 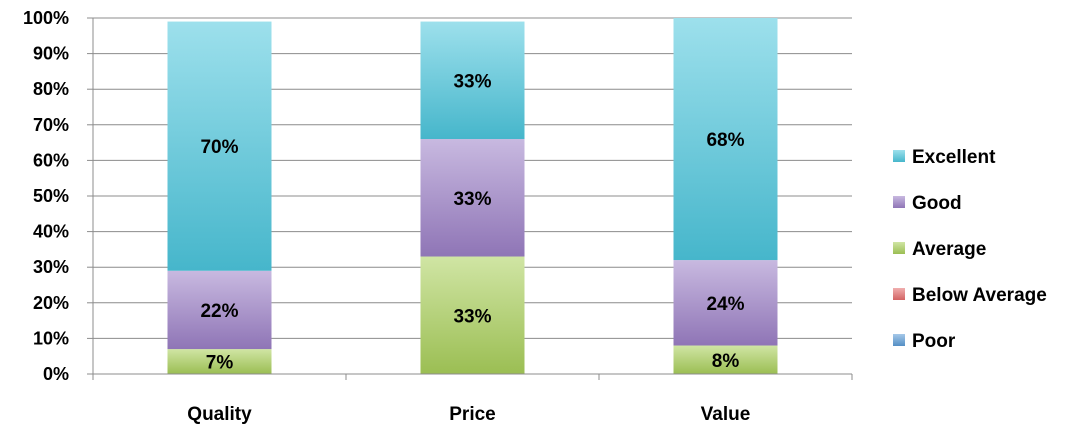 I want to click on legend-label: Poor, so click(x=934, y=341).